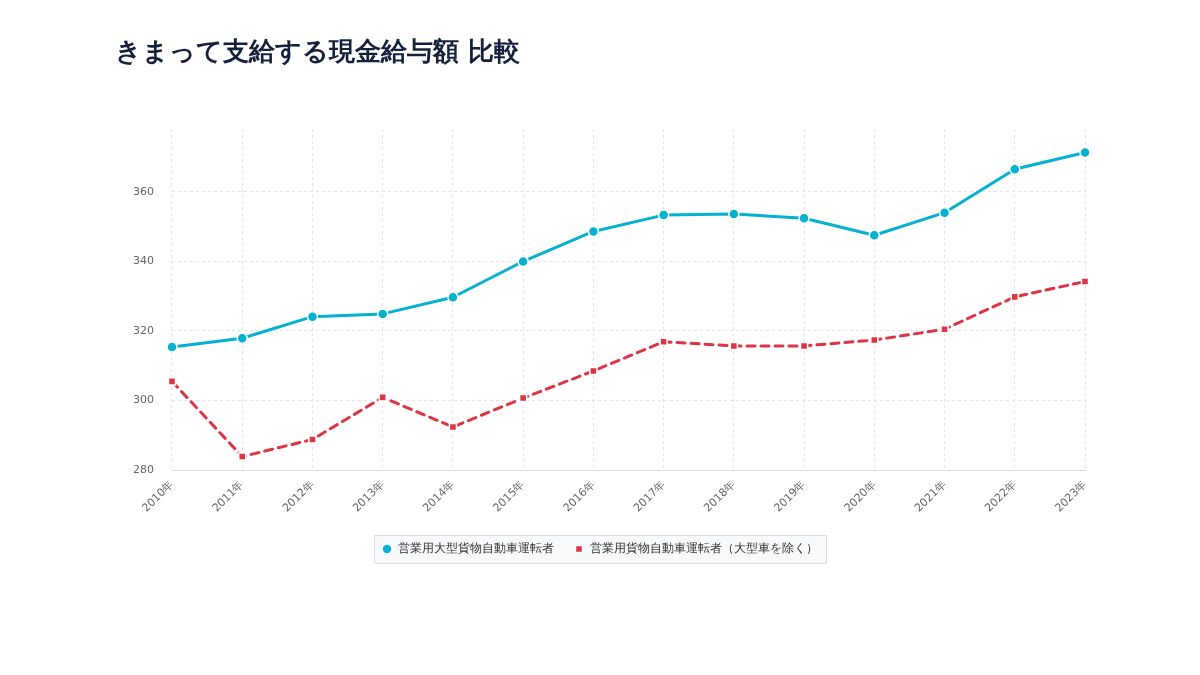 Image resolution: width=1200 pixels, height=675 pixels. What do you see at coordinates (143, 191) in the screenshot?
I see `y-tick-label: 360` at bounding box center [143, 191].